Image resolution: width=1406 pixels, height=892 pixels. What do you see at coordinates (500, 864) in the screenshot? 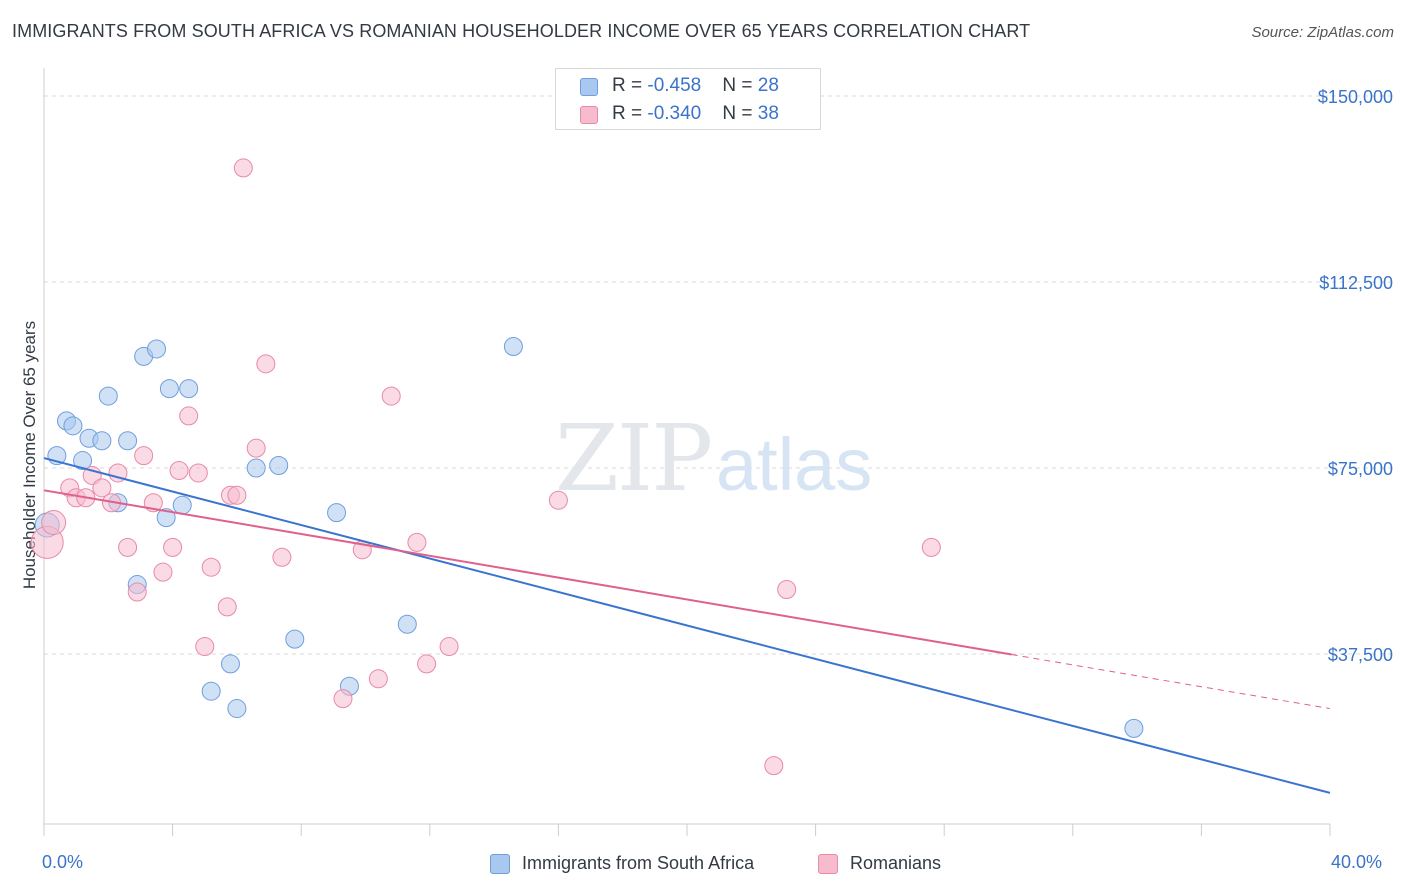
I see `south-africa-legend-swatch` at bounding box center [500, 864].